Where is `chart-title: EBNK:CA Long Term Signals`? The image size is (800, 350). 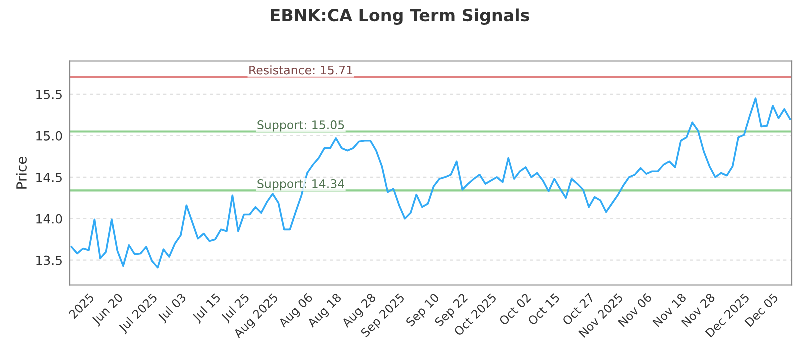 chart-title: EBNK:CA Long Term Signals is located at coordinates (400, 17).